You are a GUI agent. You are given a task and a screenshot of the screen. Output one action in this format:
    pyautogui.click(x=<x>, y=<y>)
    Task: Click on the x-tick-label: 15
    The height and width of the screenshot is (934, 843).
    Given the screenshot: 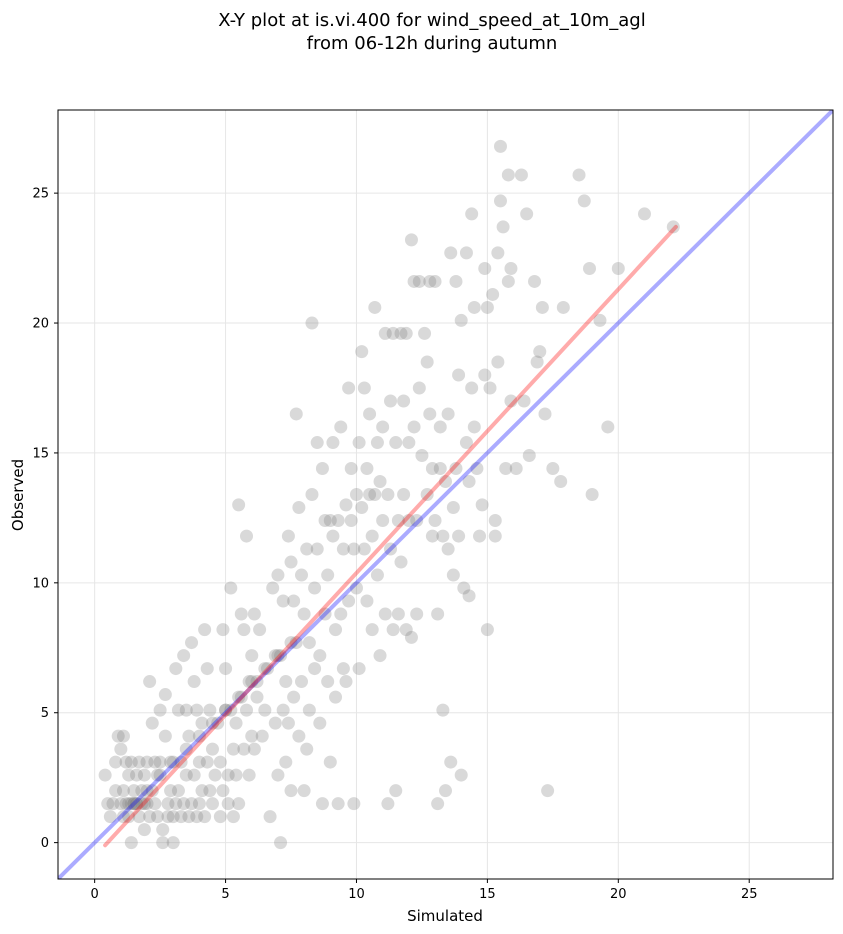 What is the action you would take?
    pyautogui.click(x=487, y=894)
    